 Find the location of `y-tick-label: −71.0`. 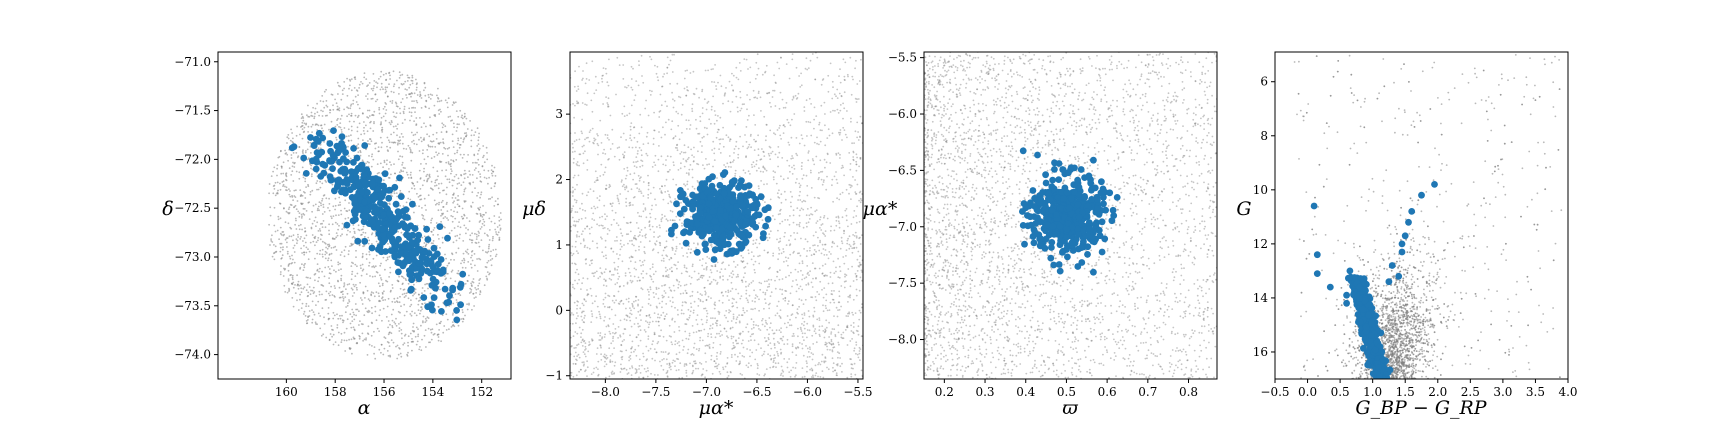

y-tick-label: −71.0 is located at coordinates (192, 62).